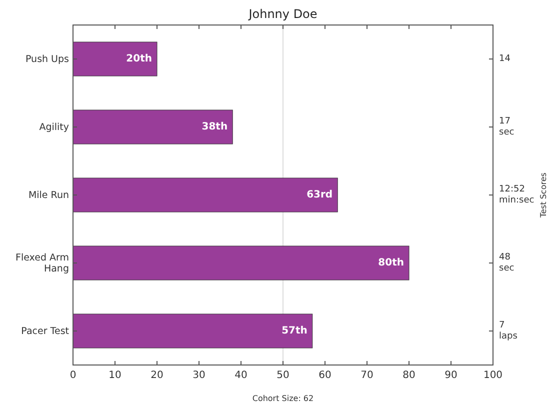 Image resolution: width=549 pixels, height=405 pixels. What do you see at coordinates (506, 263) in the screenshot?
I see `y2-tick-label: 48 sec` at bounding box center [506, 263].